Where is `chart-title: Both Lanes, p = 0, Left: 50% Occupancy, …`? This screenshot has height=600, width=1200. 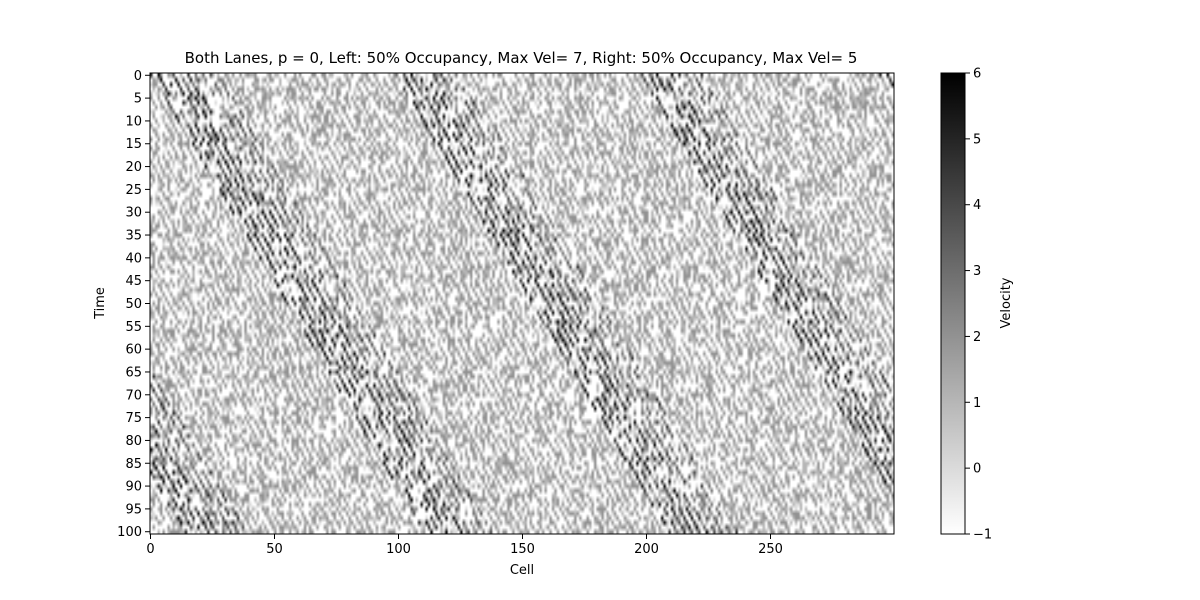
chart-title: Both Lanes, p = 0, Left: 50% Occupancy, … is located at coordinates (521, 58).